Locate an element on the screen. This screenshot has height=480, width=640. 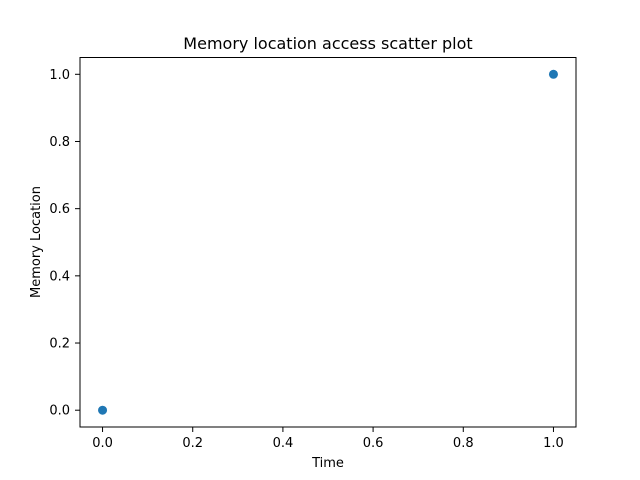
y-axis-label: Memory Location is located at coordinates (36, 242).